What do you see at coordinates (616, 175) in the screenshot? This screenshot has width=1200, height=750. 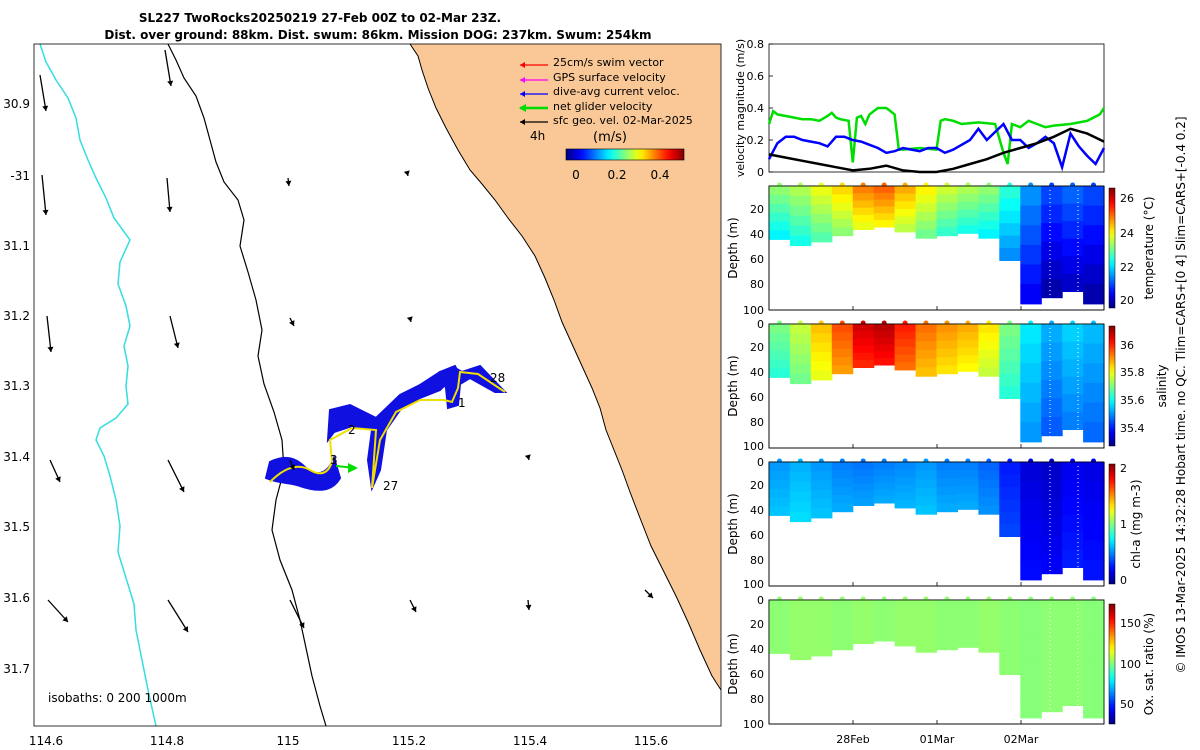 I see `colorbar-tick: 0.2` at bounding box center [616, 175].